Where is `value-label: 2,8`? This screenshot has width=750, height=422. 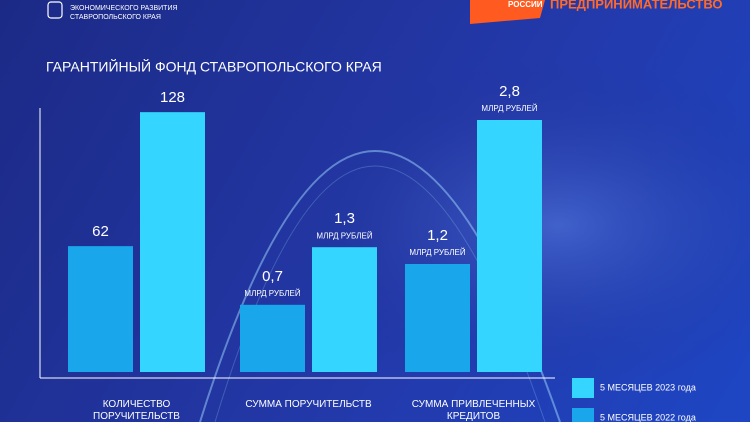
value-label: 2,8 is located at coordinates (509, 91).